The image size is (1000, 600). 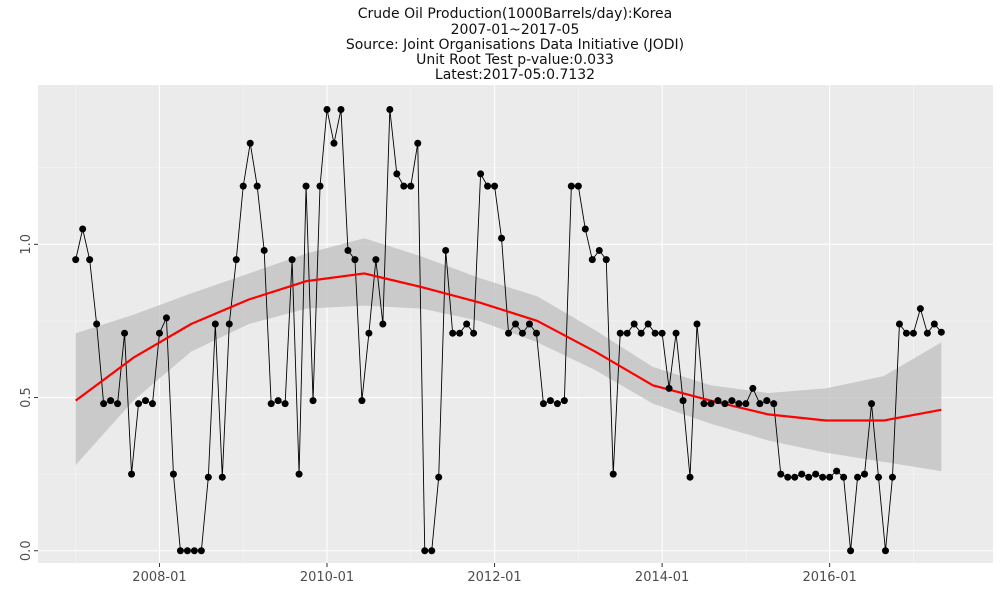 What do you see at coordinates (515, 30) in the screenshot?
I see `chart-subtitle-period: 2007-01~2017-05` at bounding box center [515, 30].